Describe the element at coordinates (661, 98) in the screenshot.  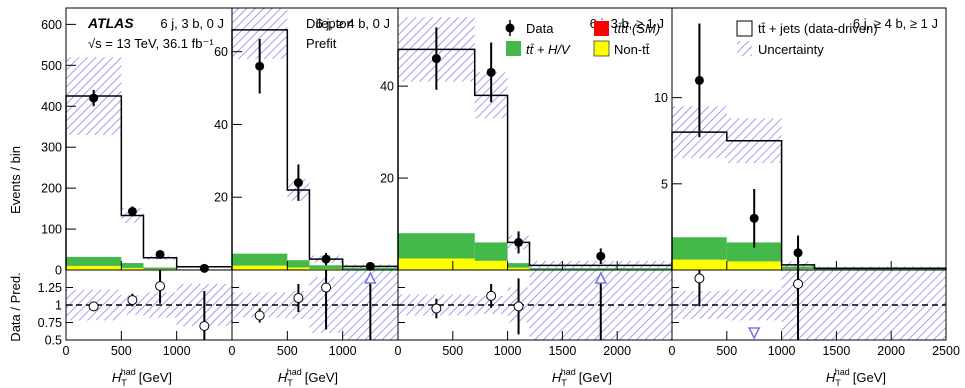
I see `y-tick-label: 10` at that location.